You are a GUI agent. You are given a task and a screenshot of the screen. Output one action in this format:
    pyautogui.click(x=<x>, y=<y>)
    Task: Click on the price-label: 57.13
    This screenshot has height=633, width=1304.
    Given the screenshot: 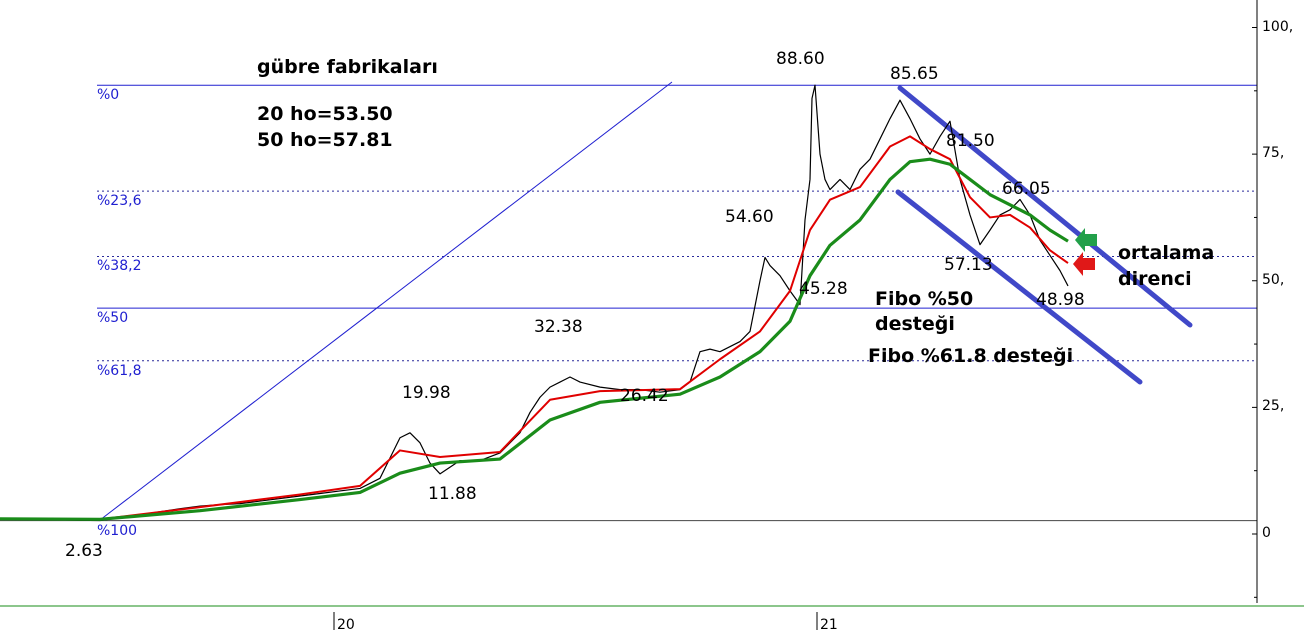 What is the action you would take?
    pyautogui.click(x=968, y=264)
    